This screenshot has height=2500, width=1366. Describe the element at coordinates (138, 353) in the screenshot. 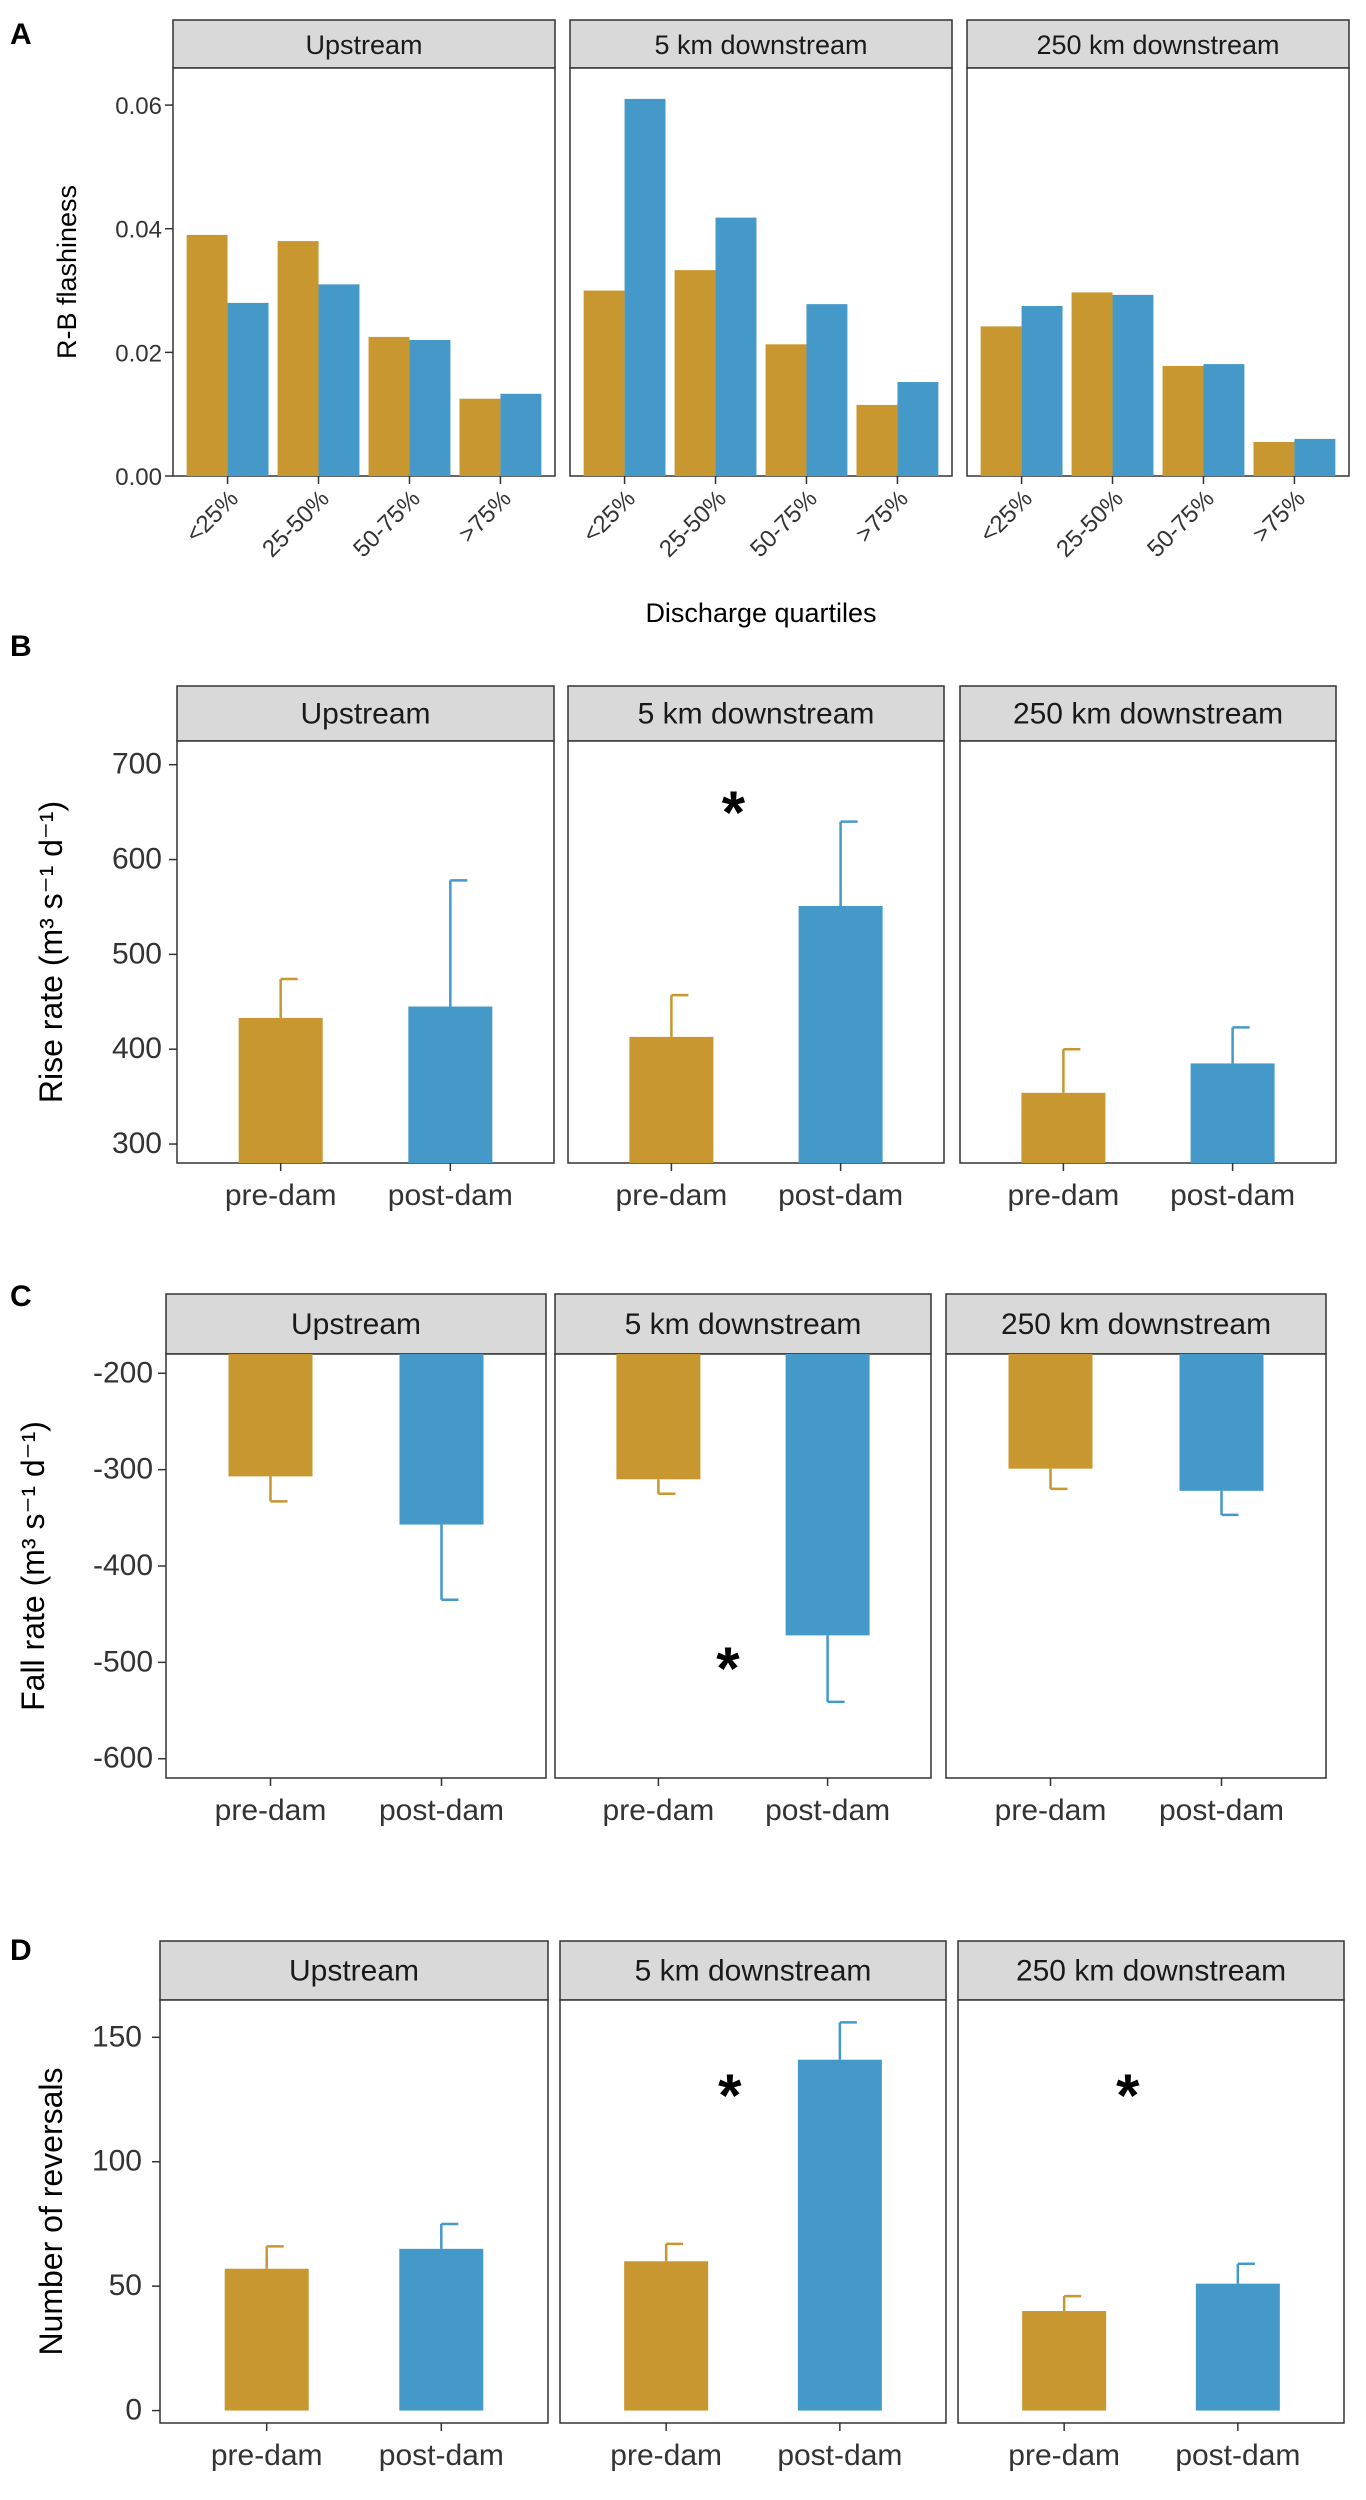

I see `y-tick-label: 0.02` at that location.